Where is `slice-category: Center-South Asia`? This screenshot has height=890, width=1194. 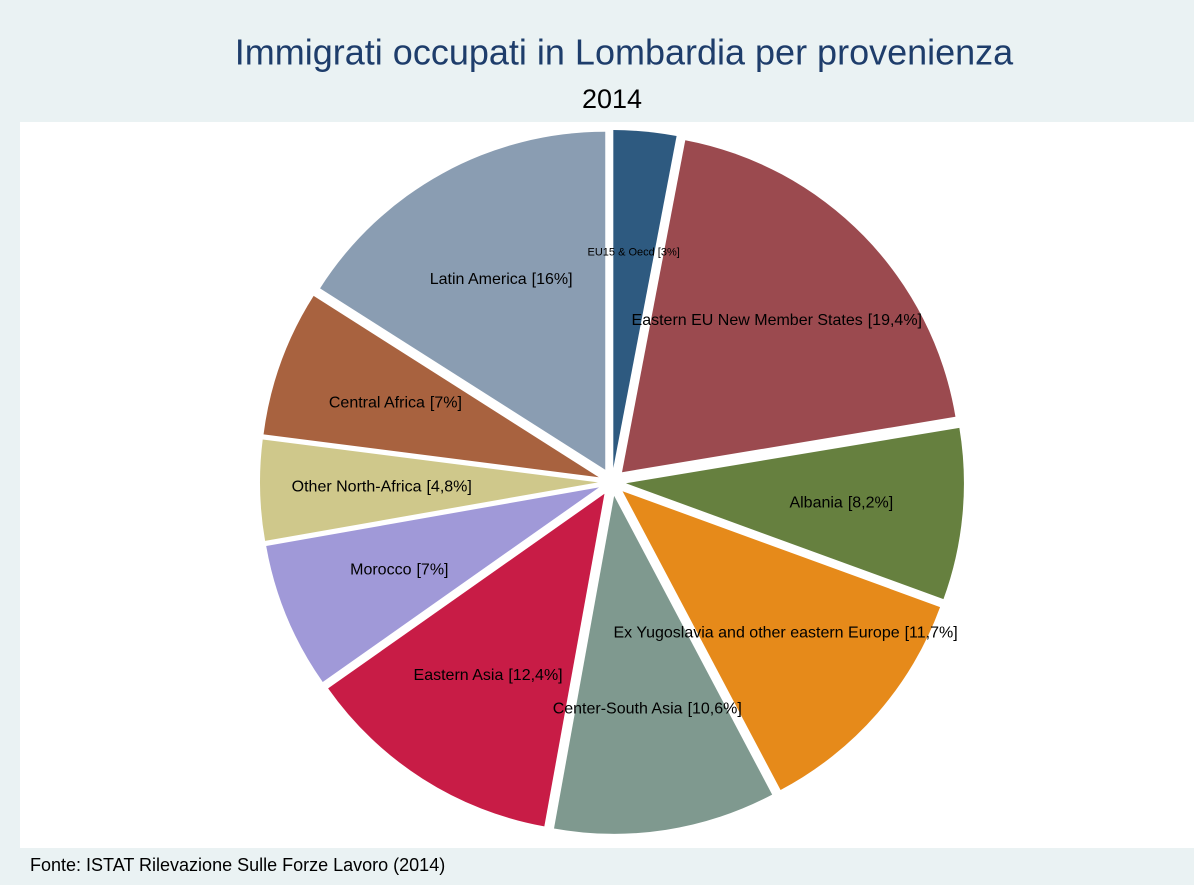
slice-category: Center-South Asia is located at coordinates (618, 709).